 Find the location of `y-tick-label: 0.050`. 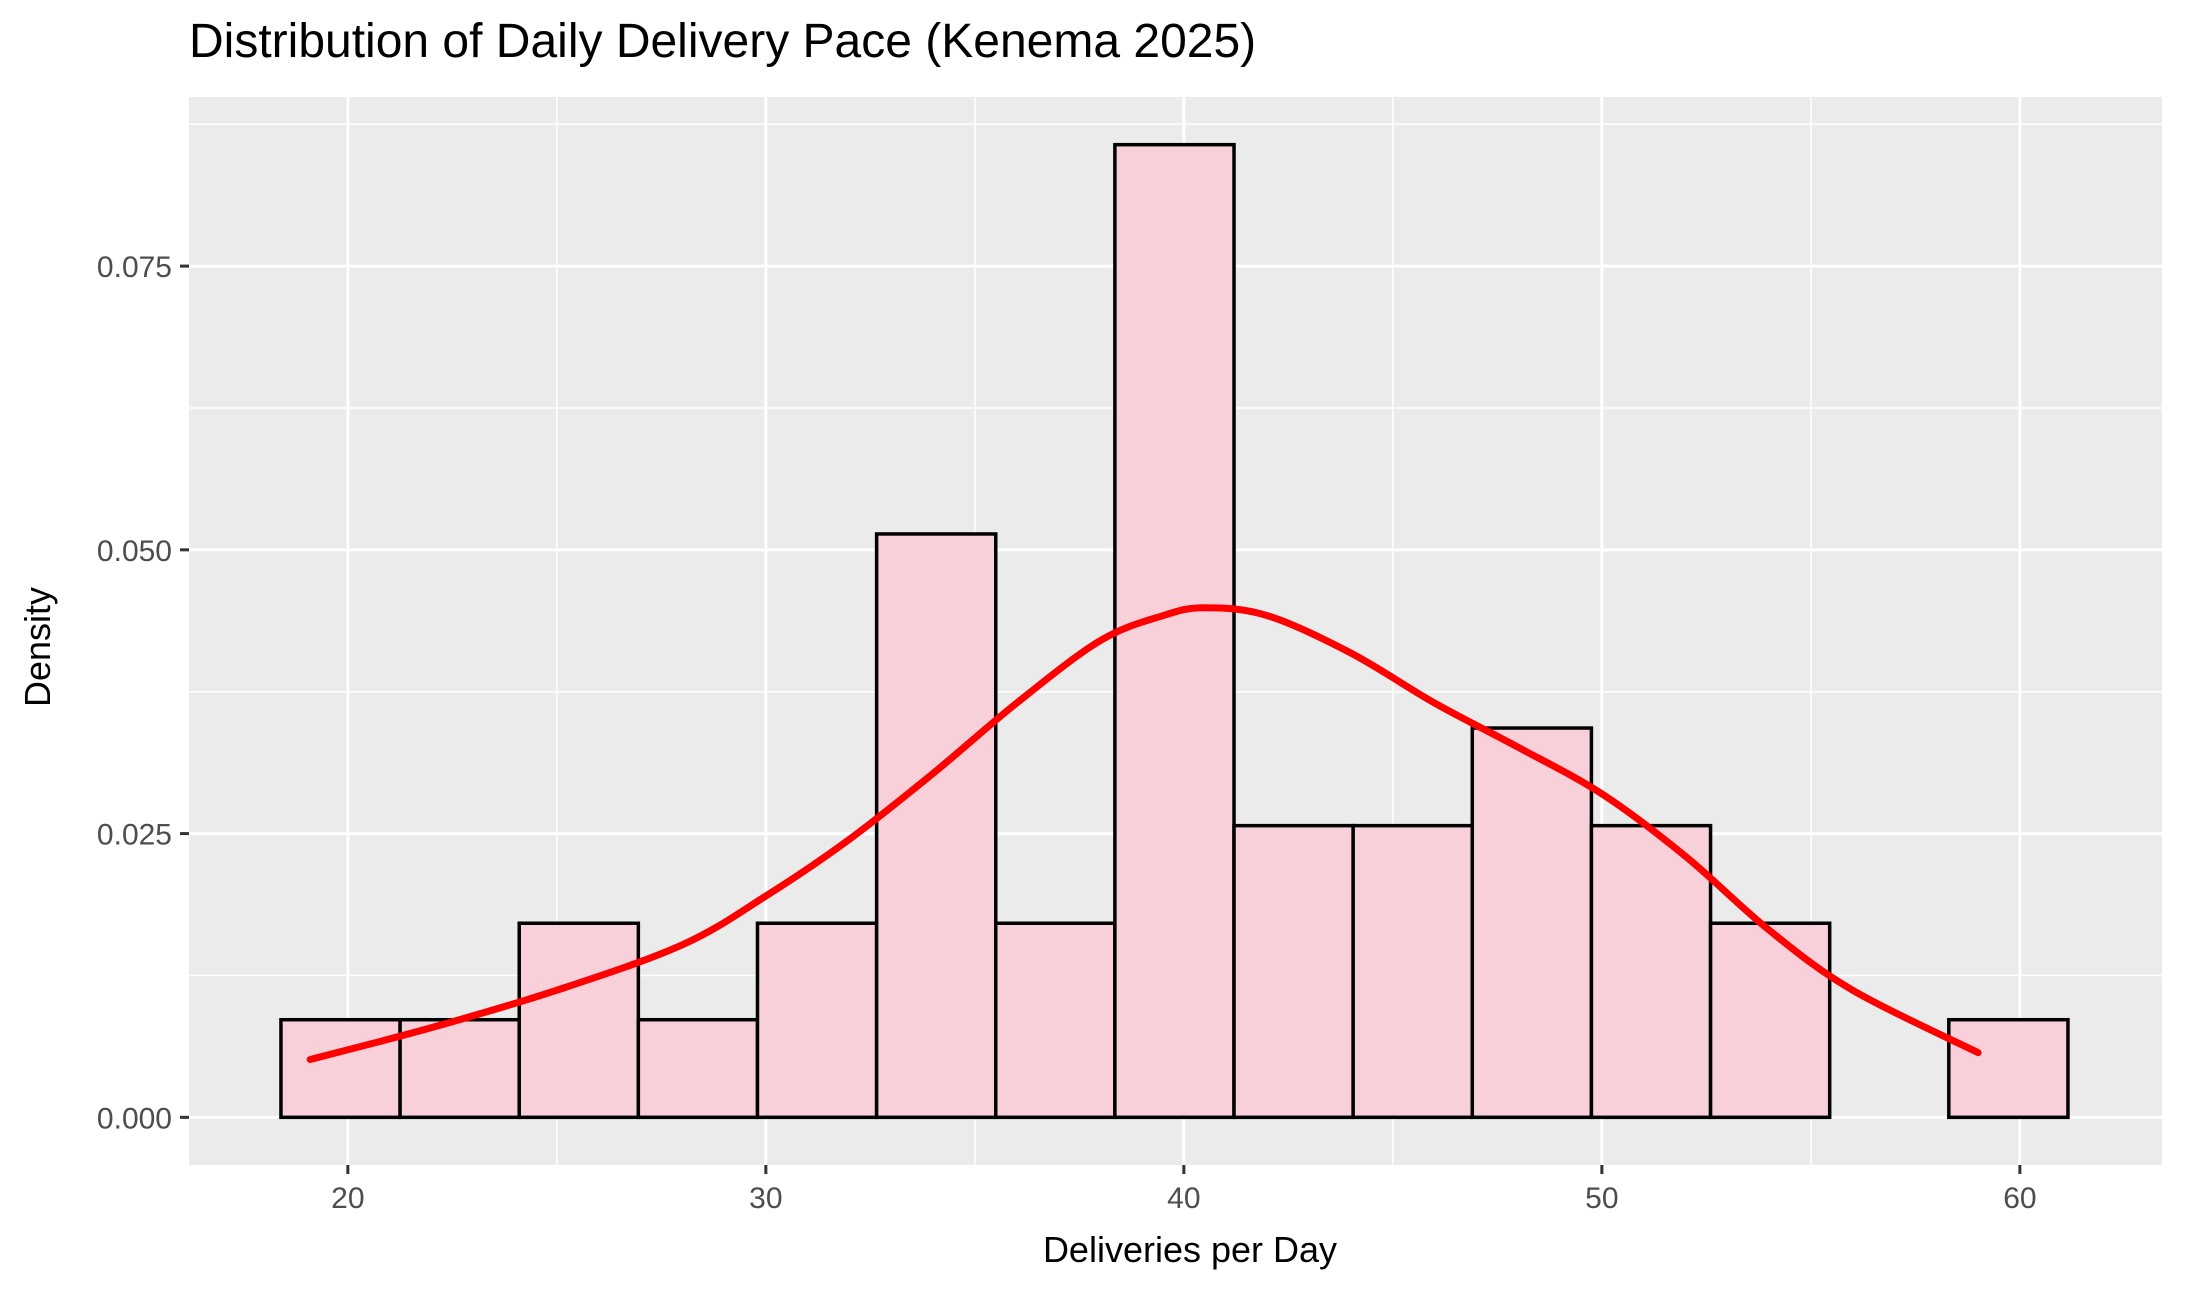

y-tick-label: 0.050 is located at coordinates (134, 551).